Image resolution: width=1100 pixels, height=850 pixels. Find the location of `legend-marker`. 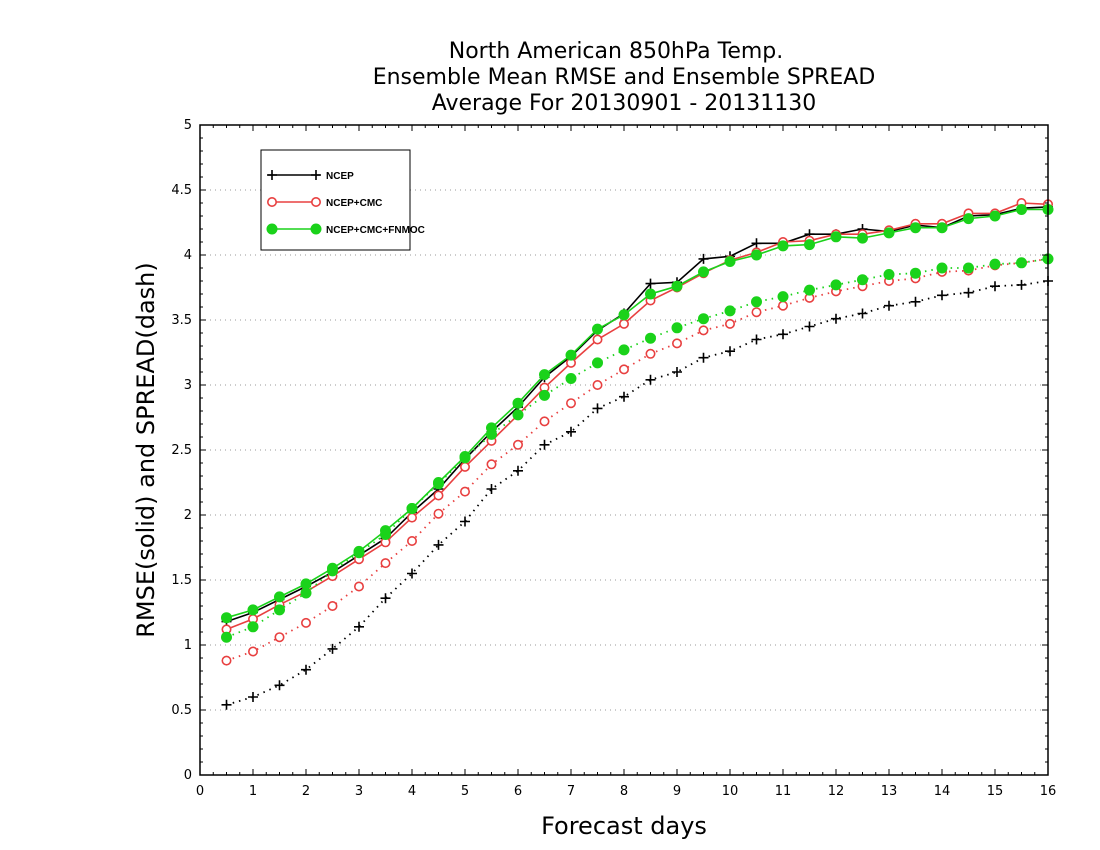

legend-marker is located at coordinates (316, 175).